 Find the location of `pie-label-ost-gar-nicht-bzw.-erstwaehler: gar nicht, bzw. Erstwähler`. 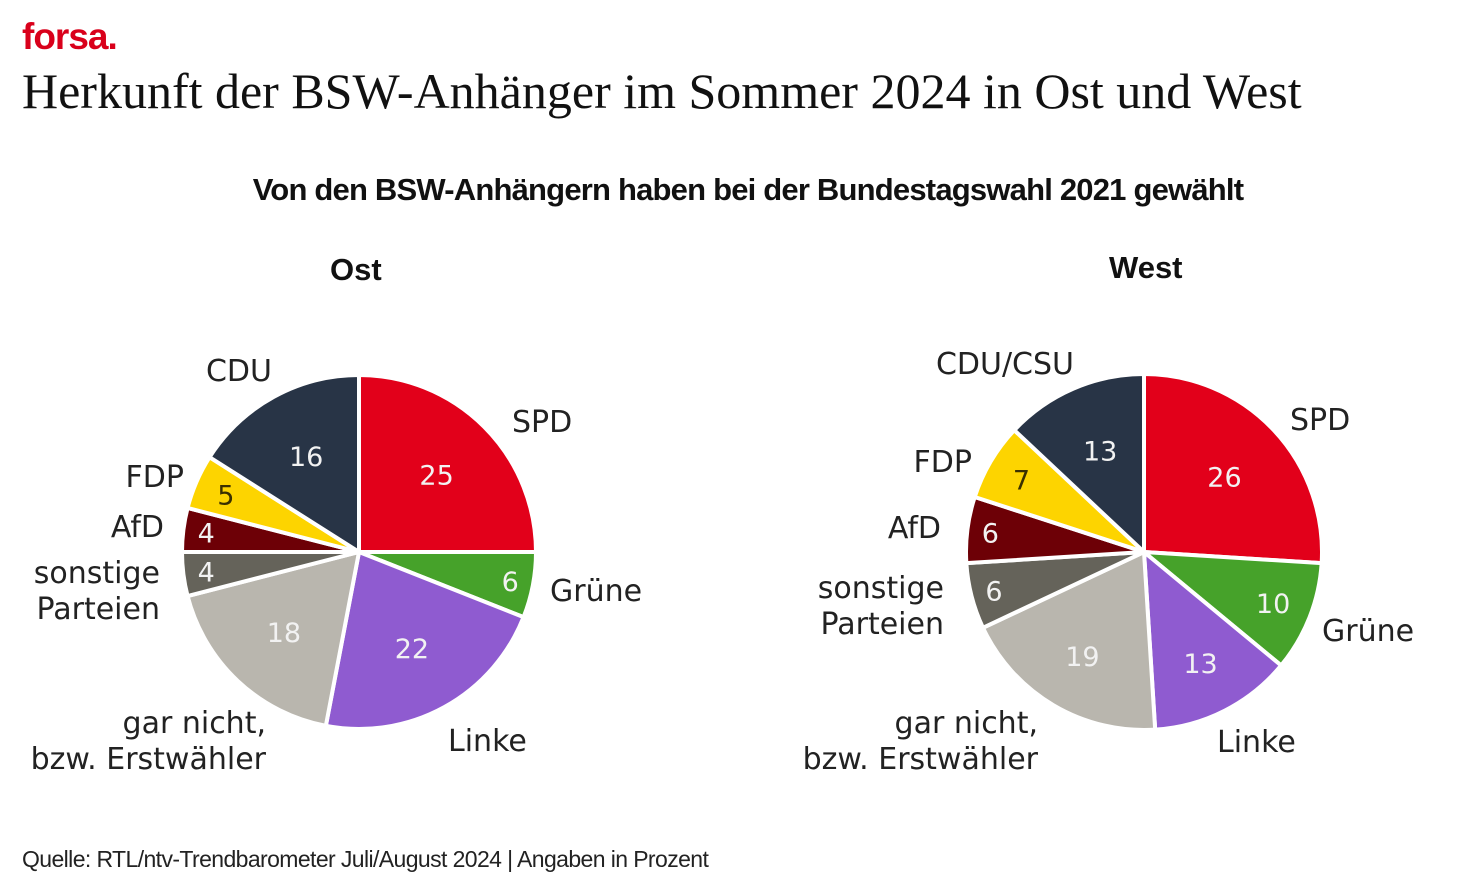

pie-label-ost-gar-nicht-bzw.-erstwaehler: gar nicht, bzw. Erstwähler is located at coordinates (149, 741).